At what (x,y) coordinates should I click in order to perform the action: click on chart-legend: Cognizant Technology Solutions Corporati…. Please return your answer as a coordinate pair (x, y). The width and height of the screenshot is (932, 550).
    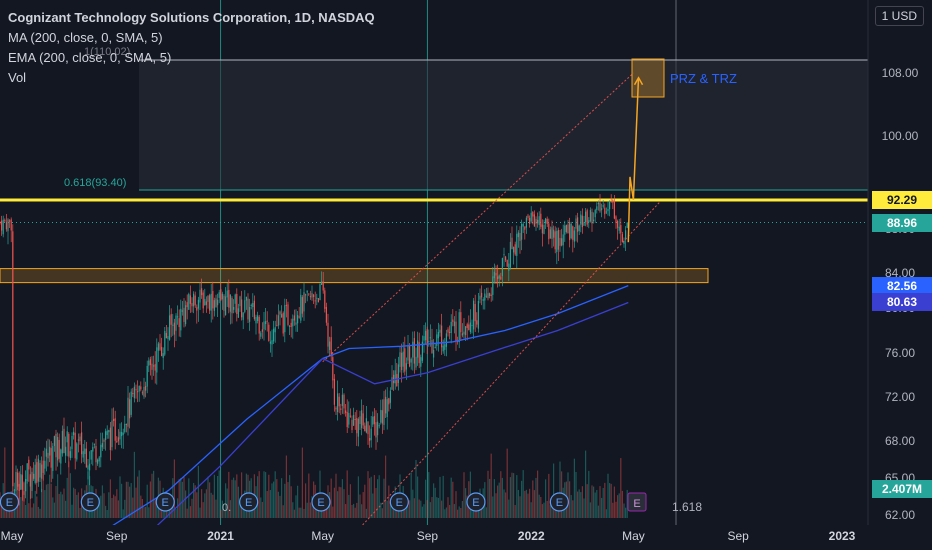
    Looking at the image, I should click on (191, 48).